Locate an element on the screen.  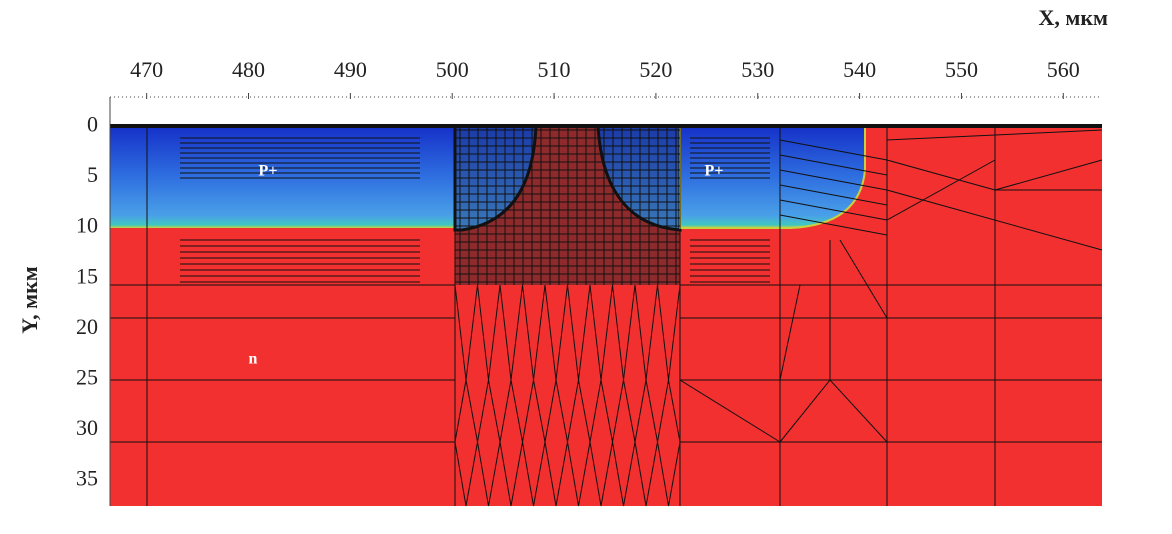
y-tick-label: 20 is located at coordinates (87, 326).